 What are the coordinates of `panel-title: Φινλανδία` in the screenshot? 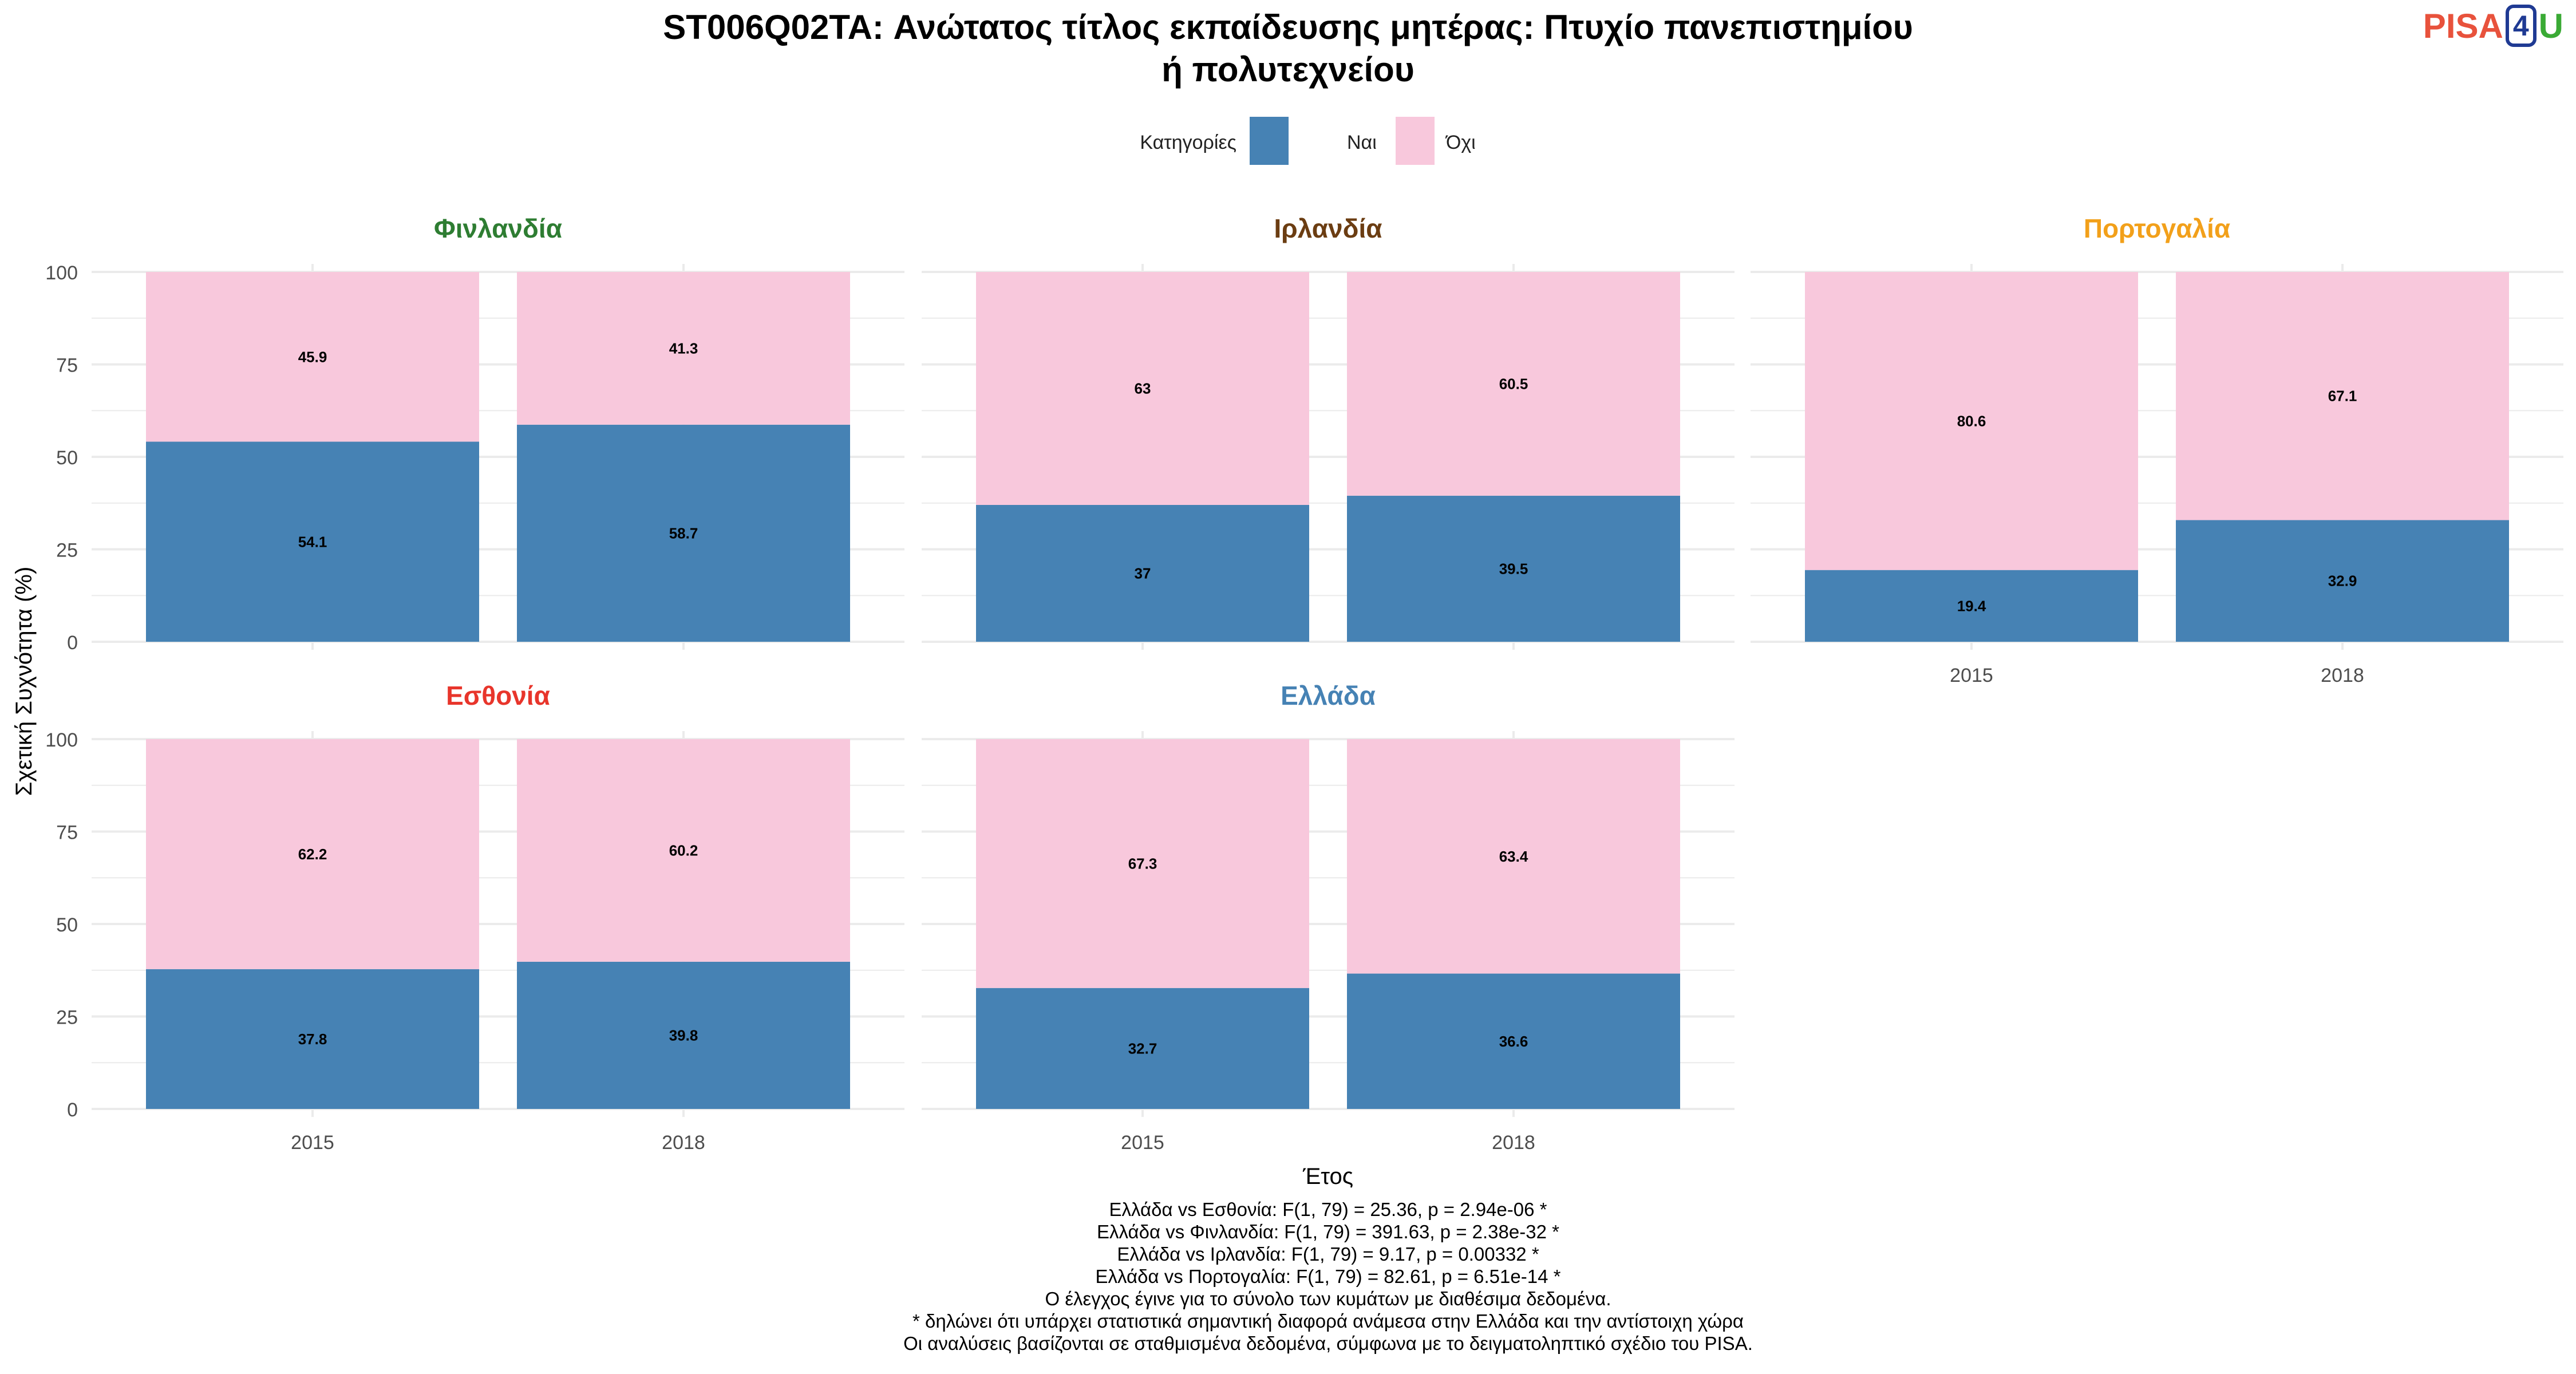 It's located at (498, 228).